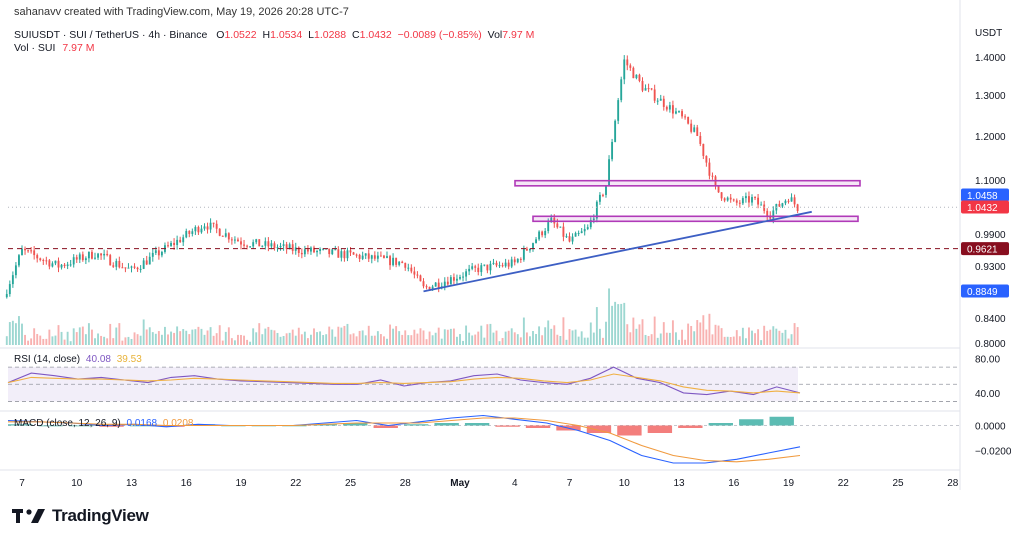  What do you see at coordinates (982, 208) in the screenshot?
I see `price-tag-label: 1.0432` at bounding box center [982, 208].